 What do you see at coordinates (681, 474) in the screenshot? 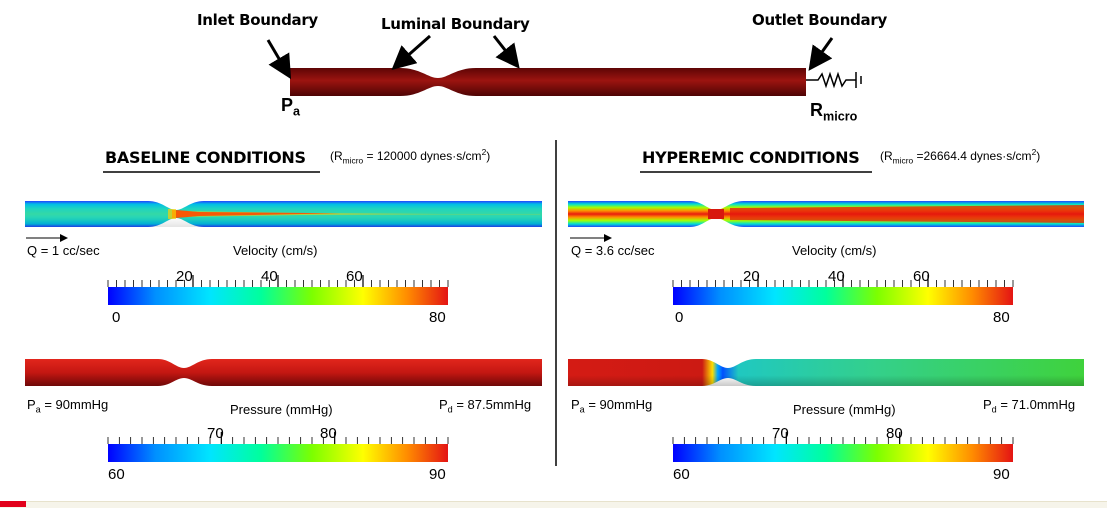
I see `hyperemic-pressure-min: 60` at bounding box center [681, 474].